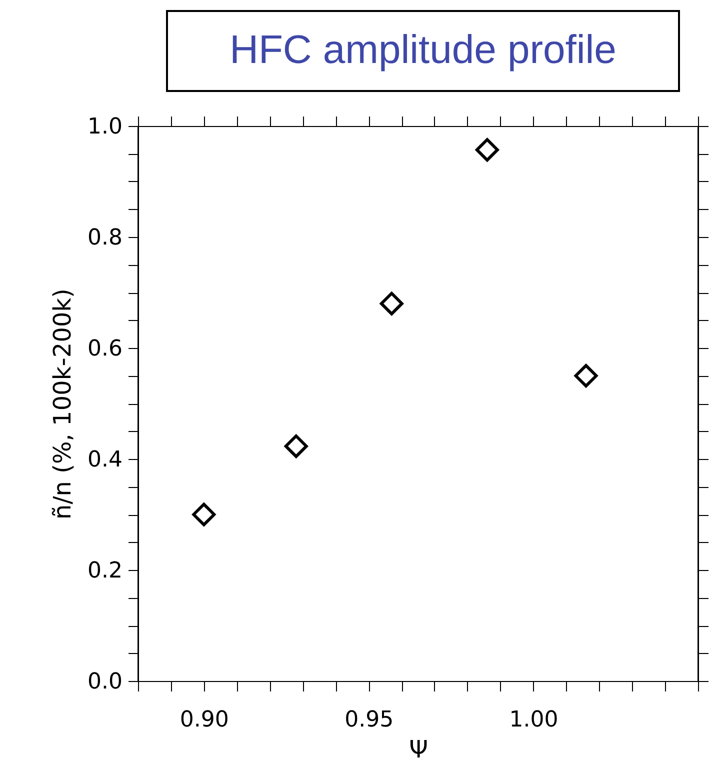 This screenshot has height=775, width=711. Describe the element at coordinates (533, 720) in the screenshot. I see `x-tick-label: 1.00` at that location.